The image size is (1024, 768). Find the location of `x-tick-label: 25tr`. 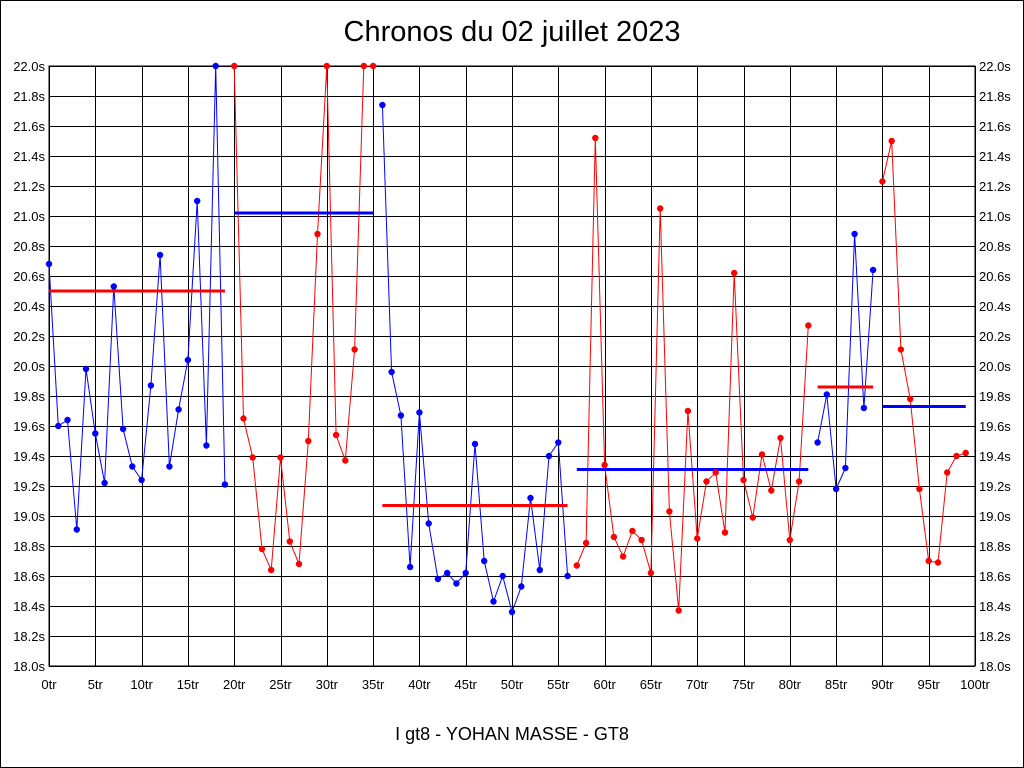

x-tick-label: 25tr is located at coordinates (280, 684).